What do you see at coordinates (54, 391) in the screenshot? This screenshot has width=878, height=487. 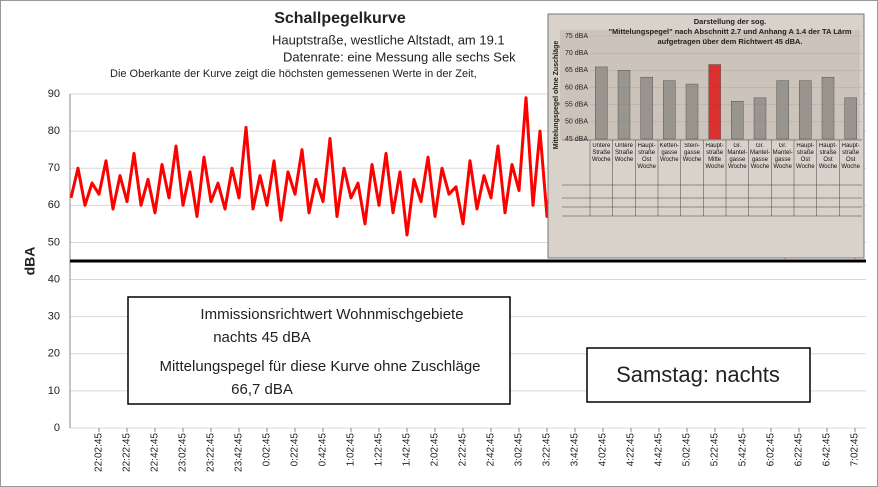 I see `y-tick-label: 10` at bounding box center [54, 391].